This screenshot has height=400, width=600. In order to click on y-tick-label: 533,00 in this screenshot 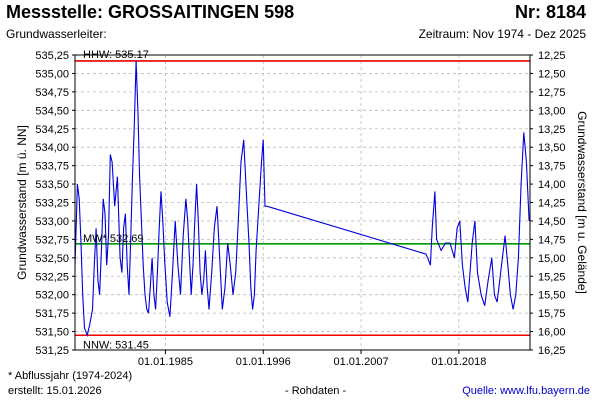, I will do `click(52, 222)`.